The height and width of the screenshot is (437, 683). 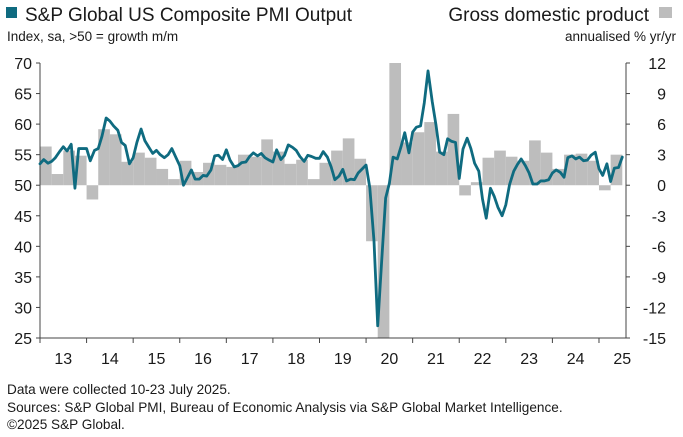 What do you see at coordinates (661, 95) in the screenshot?
I see `right-tick-label: 9` at bounding box center [661, 95].